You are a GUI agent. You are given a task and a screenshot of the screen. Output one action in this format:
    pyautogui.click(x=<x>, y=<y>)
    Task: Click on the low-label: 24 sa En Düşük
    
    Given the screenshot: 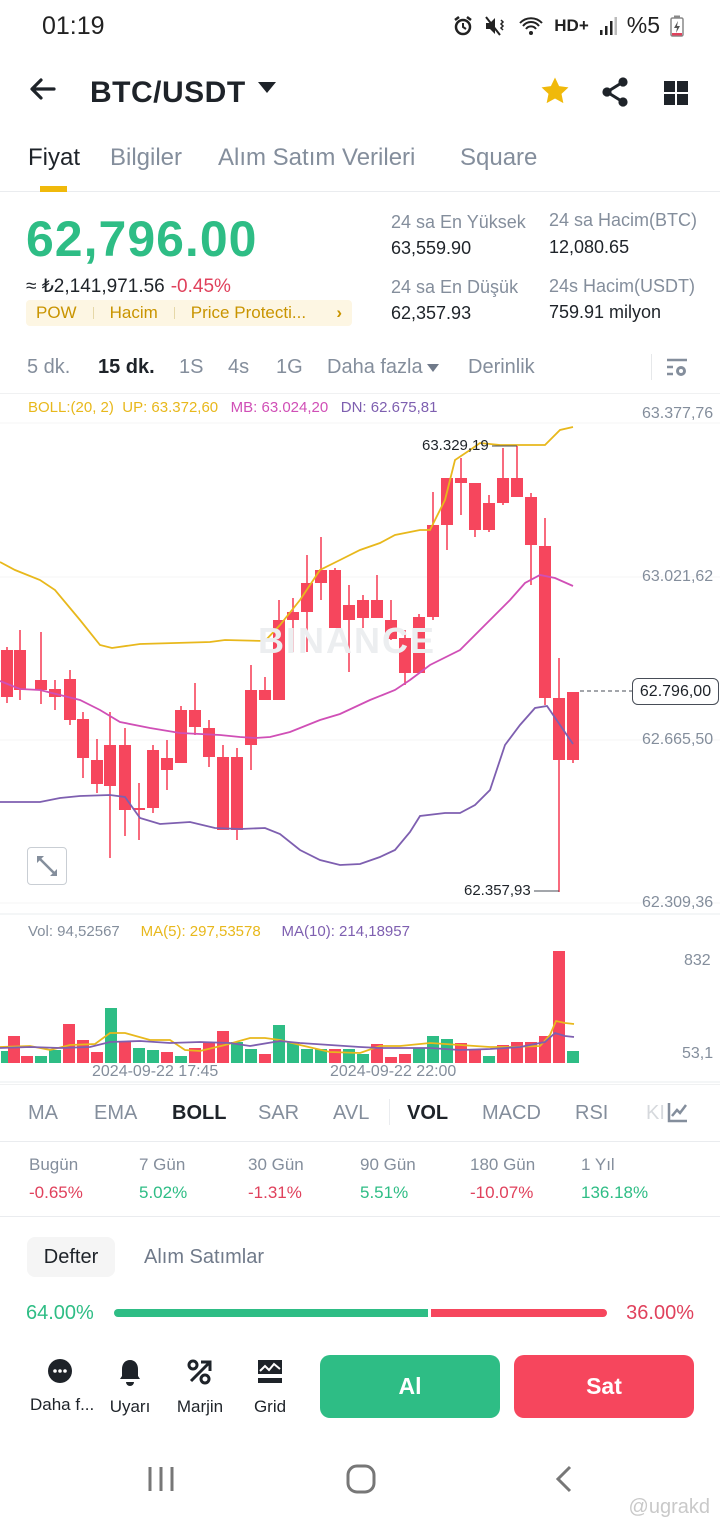 What is the action you would take?
    pyautogui.click(x=455, y=287)
    